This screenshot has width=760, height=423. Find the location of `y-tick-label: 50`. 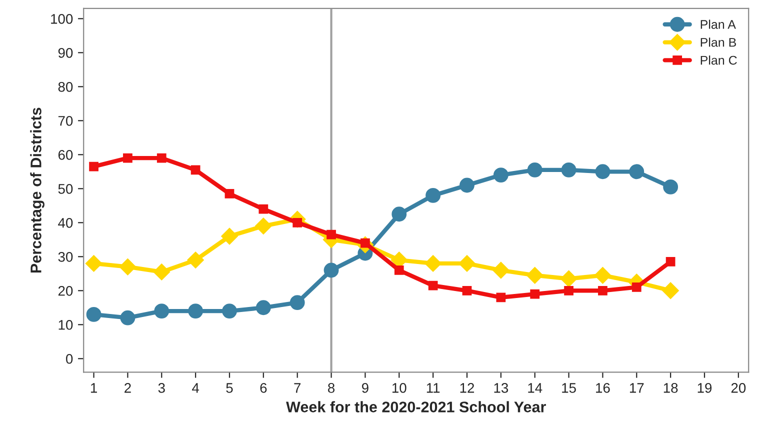

y-tick-label: 50 is located at coordinates (65, 189).